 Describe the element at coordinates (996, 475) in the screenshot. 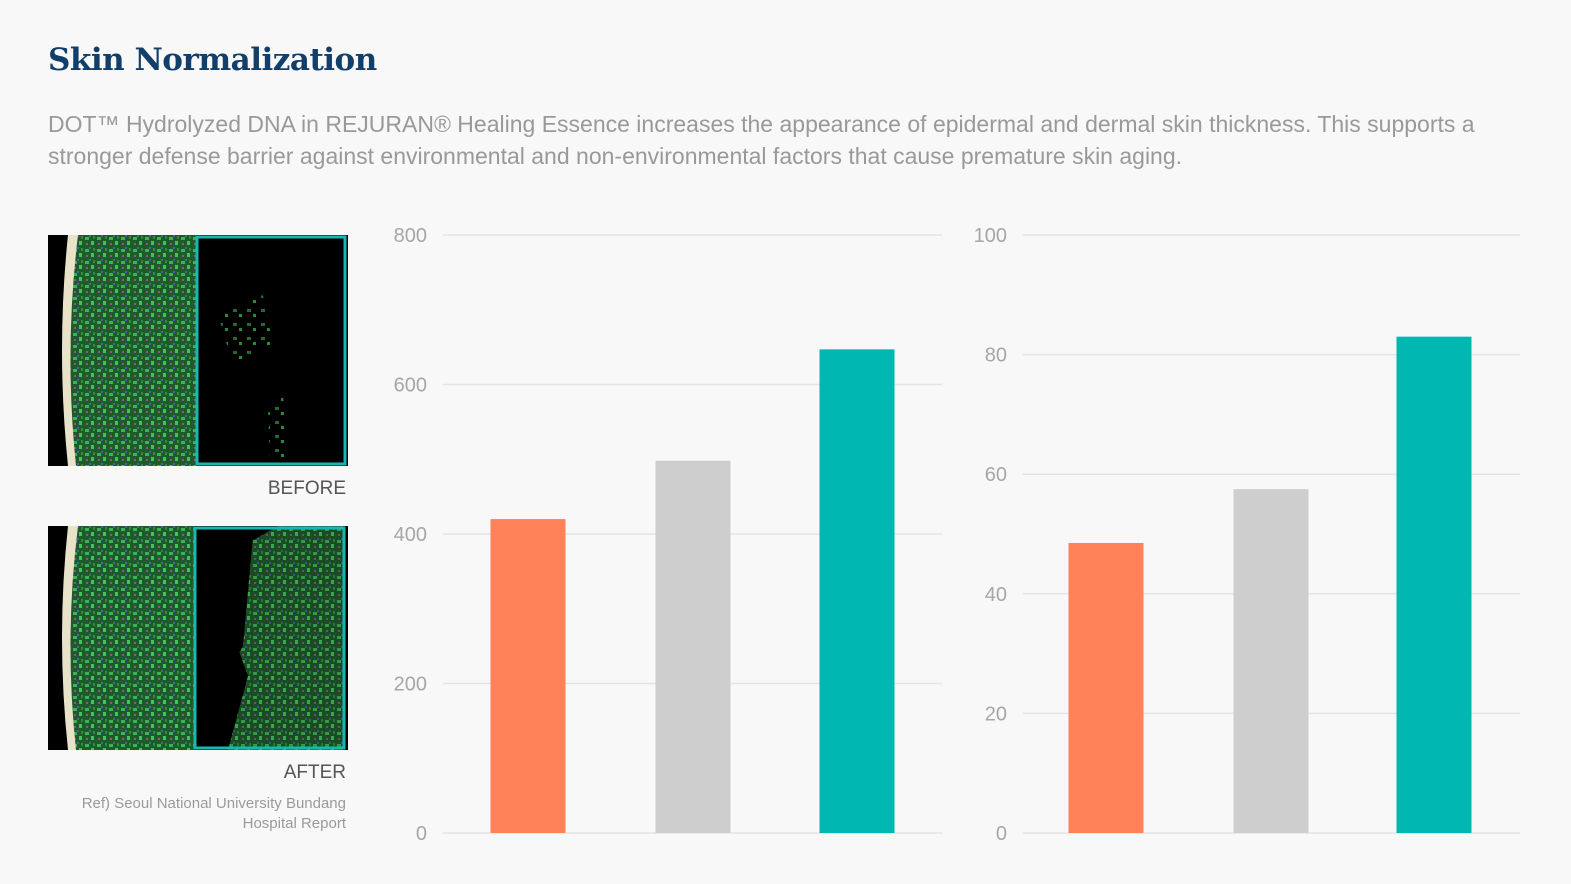

I see `chart-2-y-tick-label: 60` at that location.